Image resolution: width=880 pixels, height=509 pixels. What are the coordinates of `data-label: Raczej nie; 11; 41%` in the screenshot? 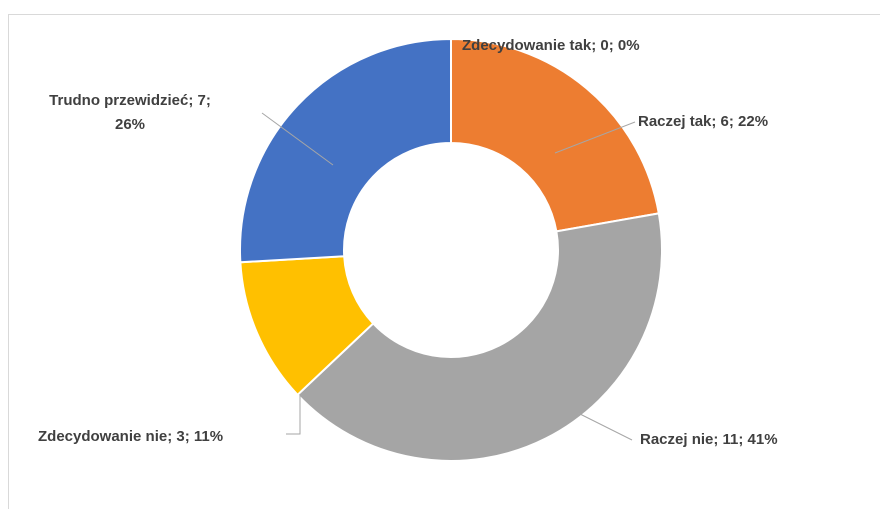 It's located at (709, 439).